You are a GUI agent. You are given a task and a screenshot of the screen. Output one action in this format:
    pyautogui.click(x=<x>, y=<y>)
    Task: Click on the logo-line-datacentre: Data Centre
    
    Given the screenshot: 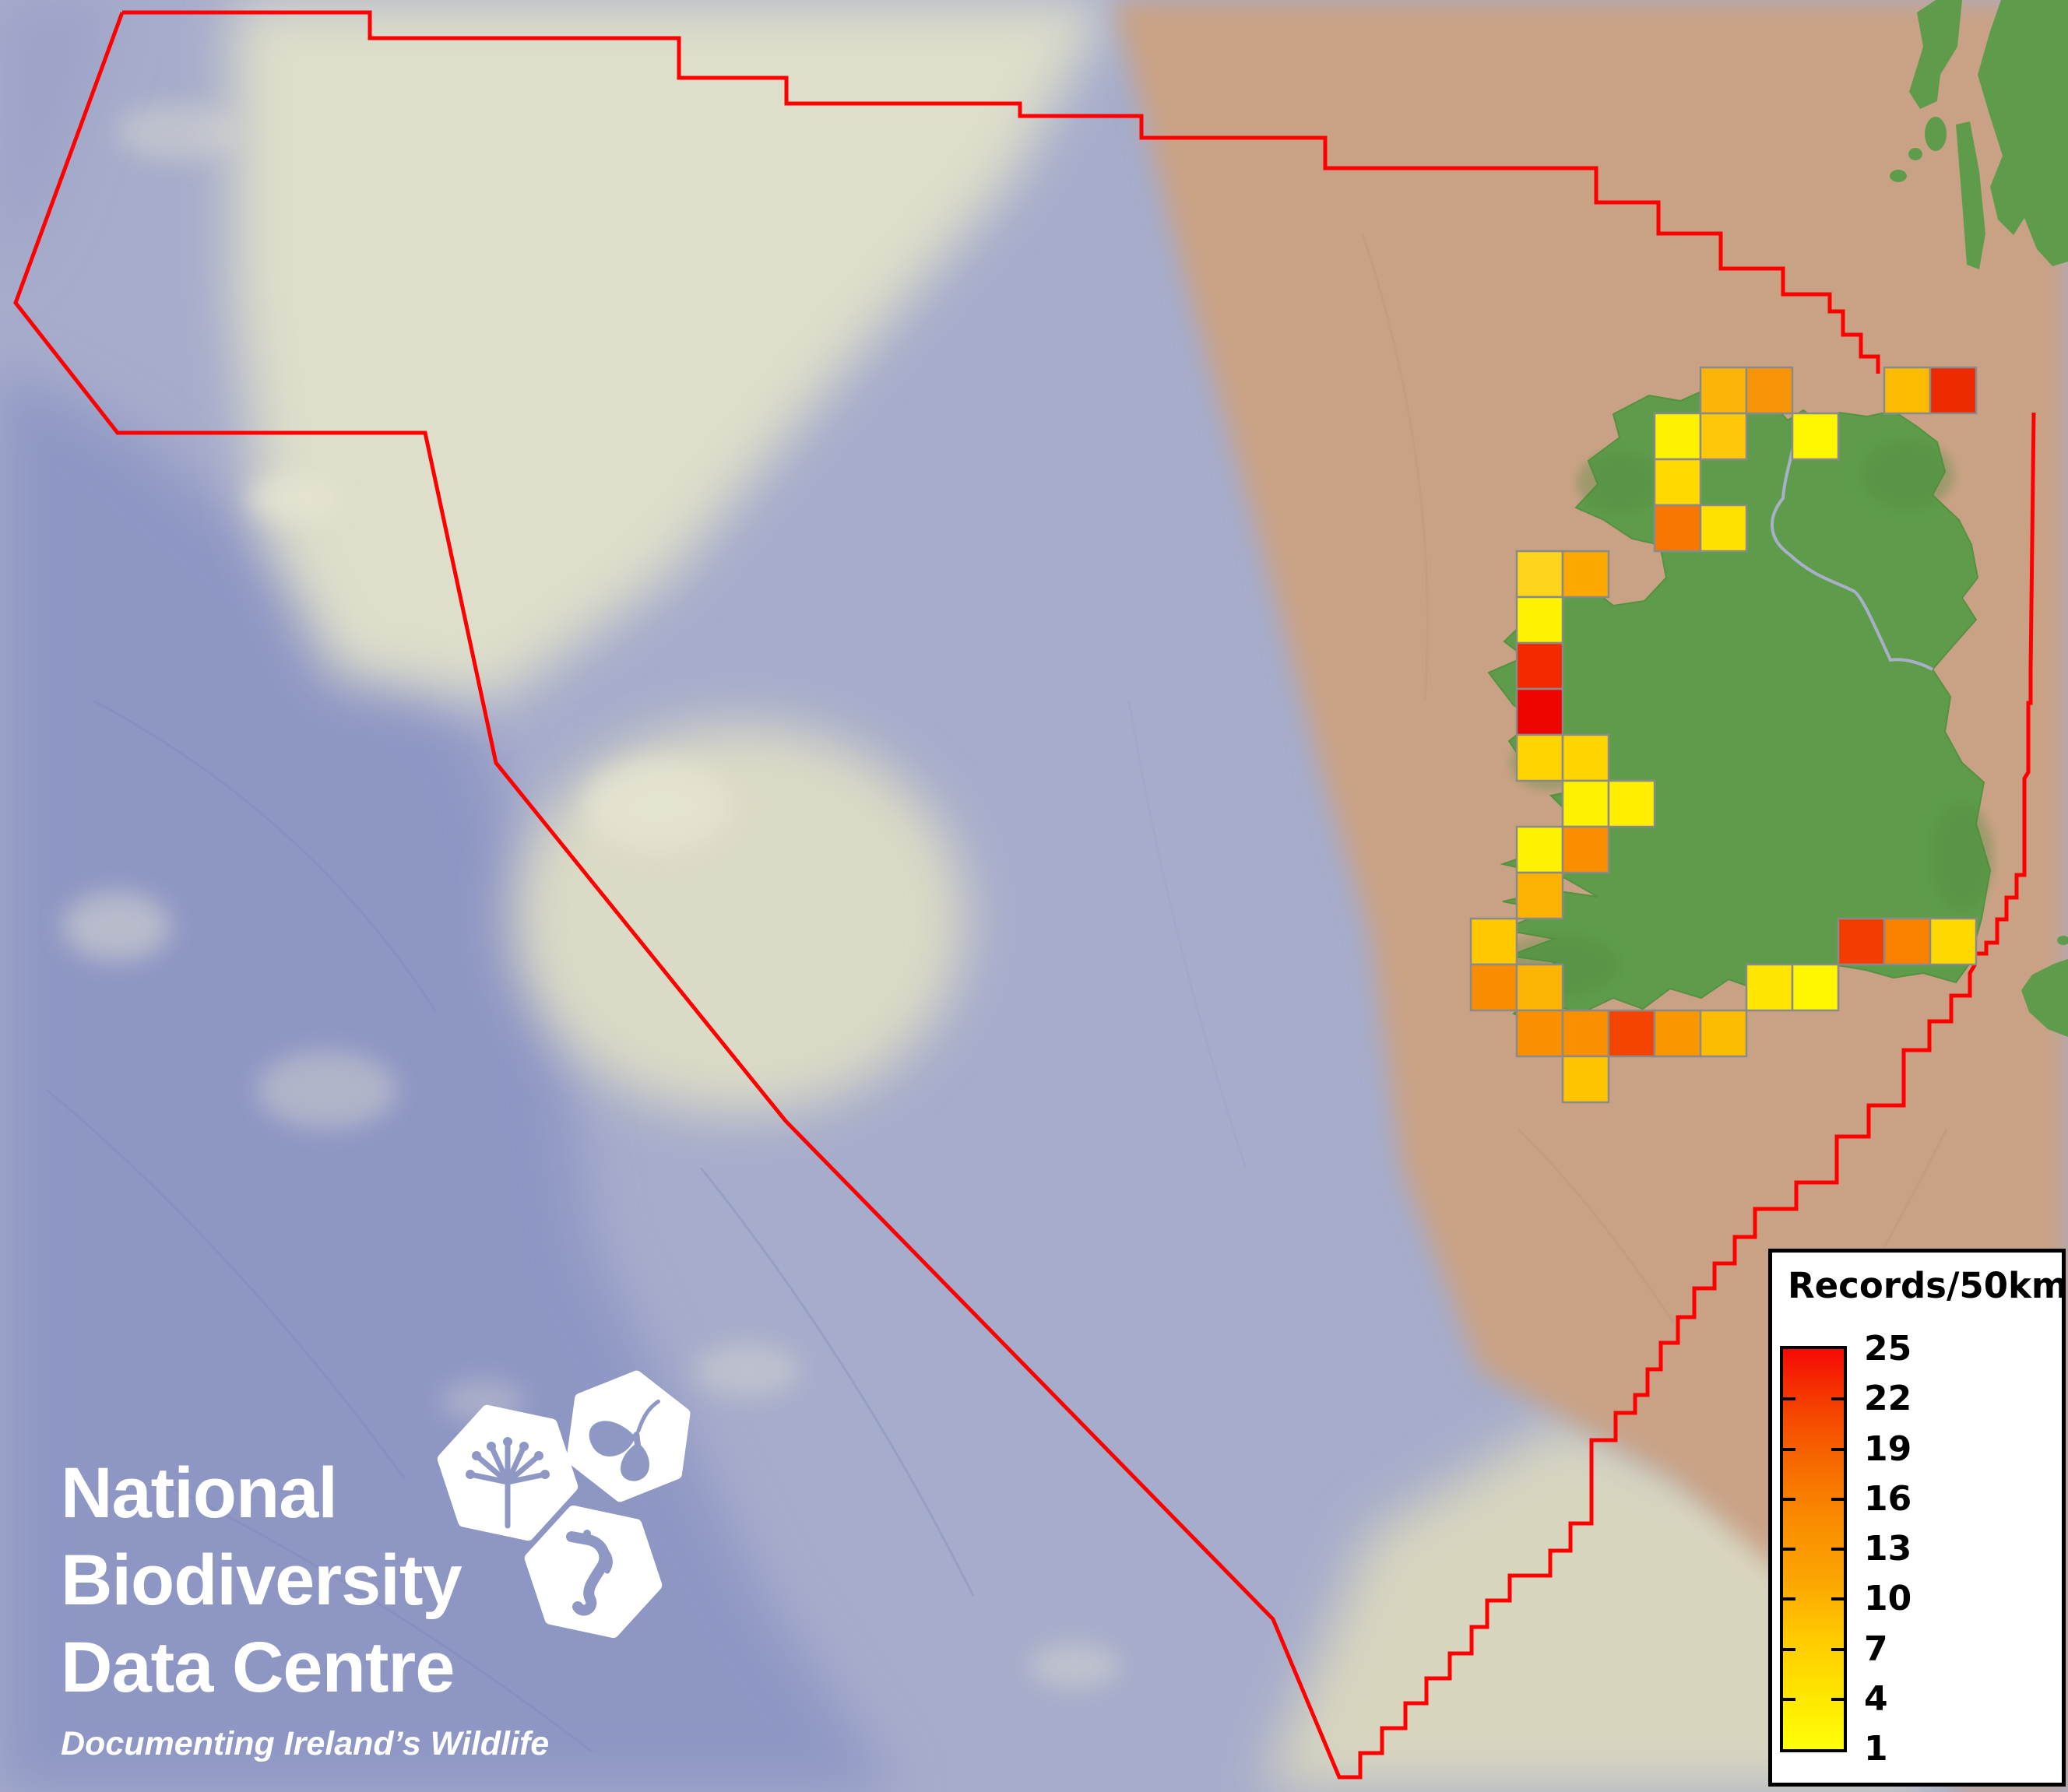 What is the action you would take?
    pyautogui.click(x=258, y=1667)
    